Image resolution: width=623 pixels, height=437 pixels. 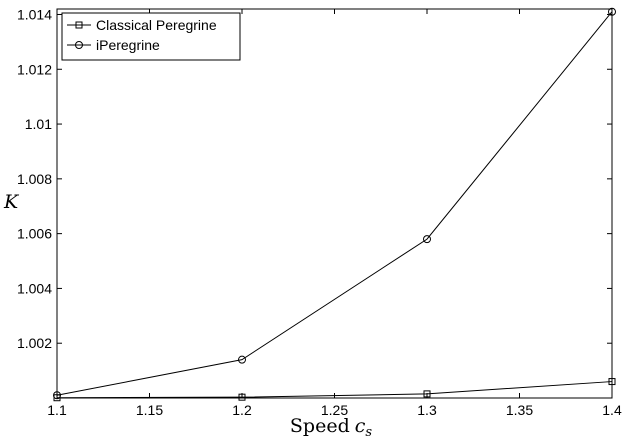 I want to click on y-axis-label: K, so click(x=11, y=202).